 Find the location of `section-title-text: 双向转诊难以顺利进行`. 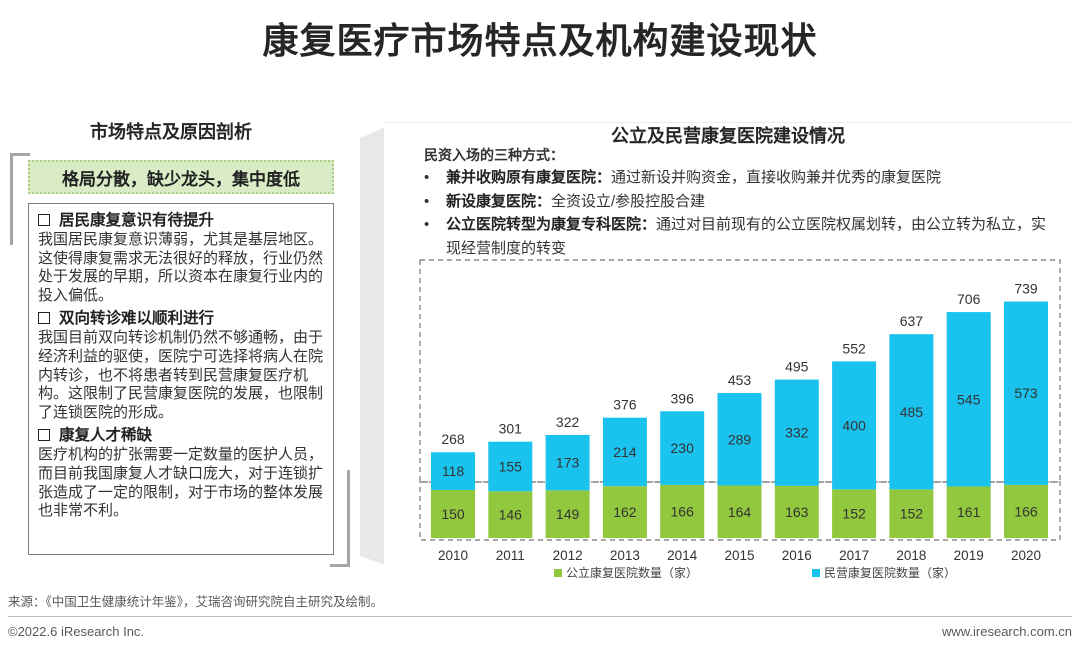

section-title-text: 双向转诊难以顺利进行 is located at coordinates (137, 319).